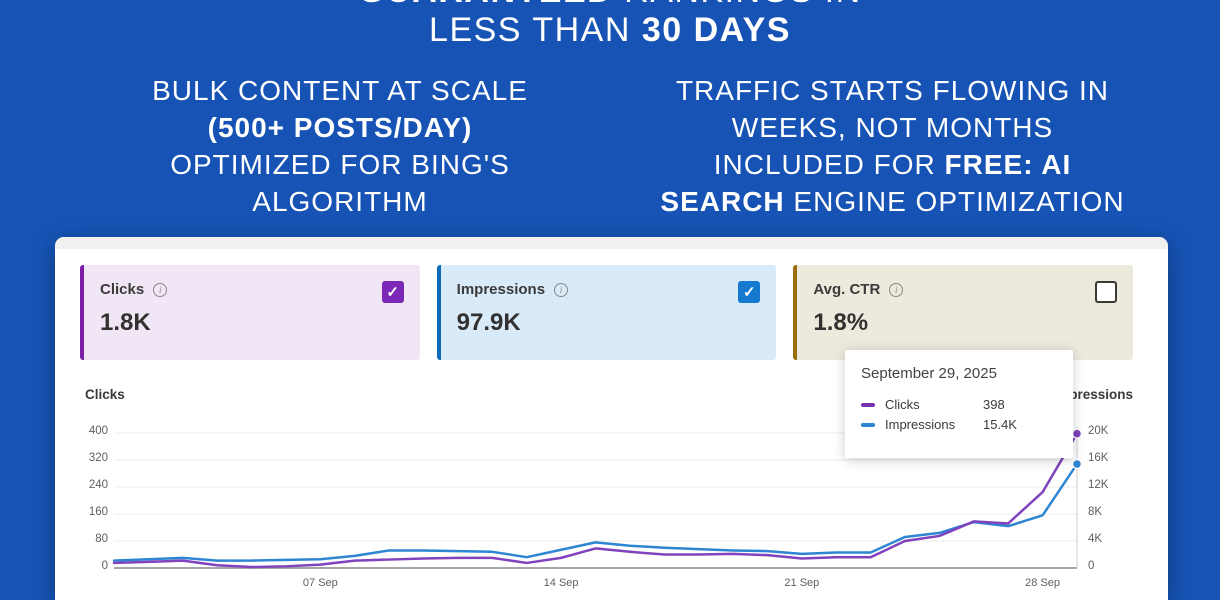 The height and width of the screenshot is (600, 1220). What do you see at coordinates (1098, 485) in the screenshot?
I see `right-axis-tick: 12K` at bounding box center [1098, 485].